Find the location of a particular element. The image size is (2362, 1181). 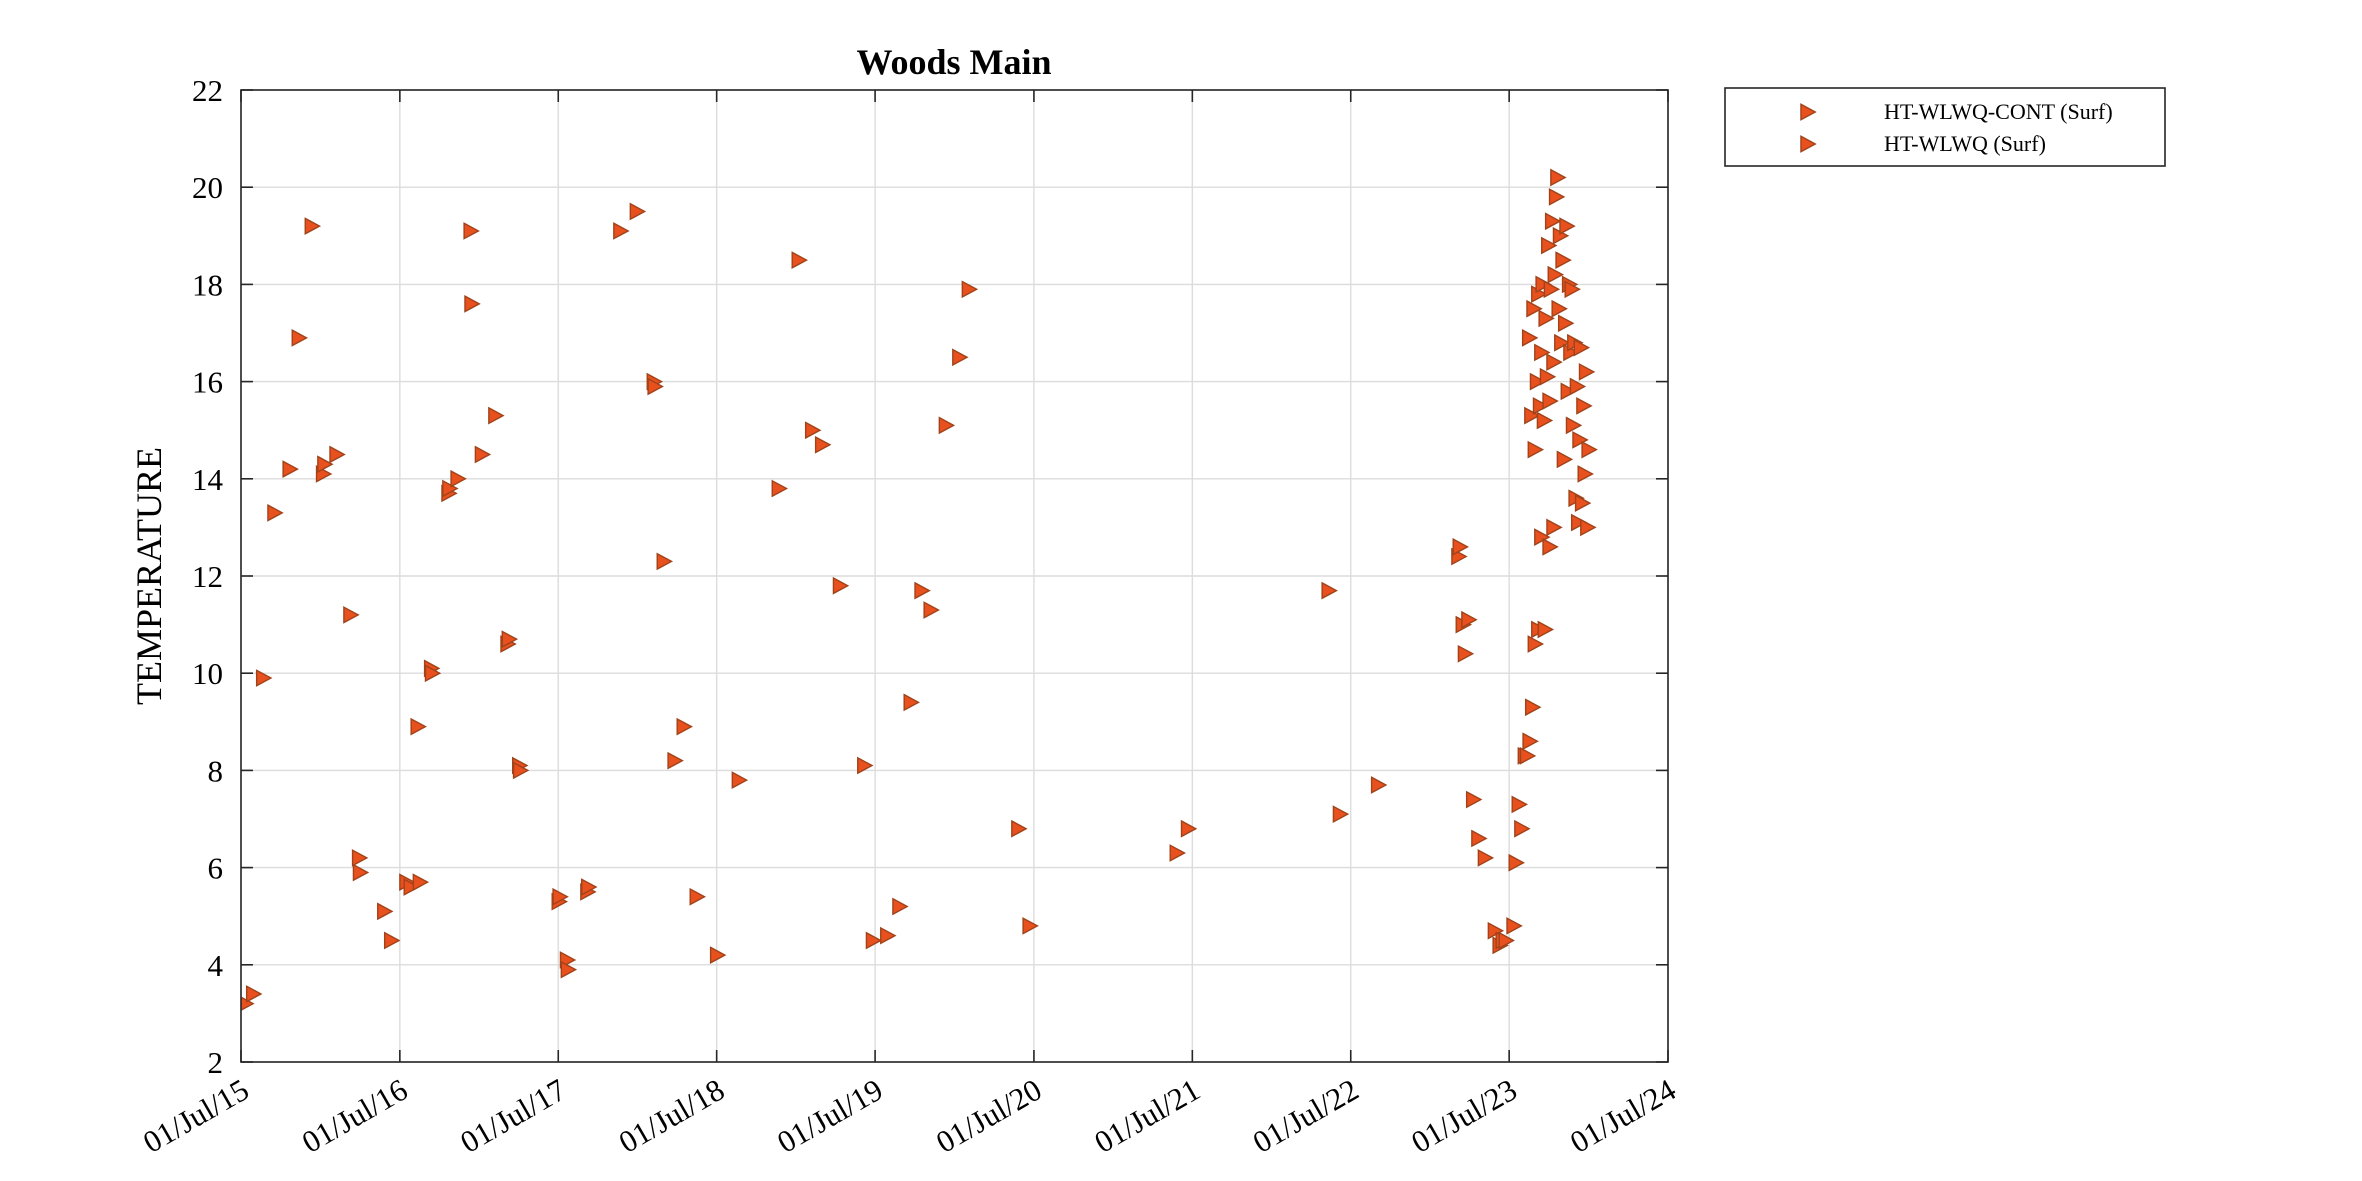

legend-marker is located at coordinates (1808, 144).